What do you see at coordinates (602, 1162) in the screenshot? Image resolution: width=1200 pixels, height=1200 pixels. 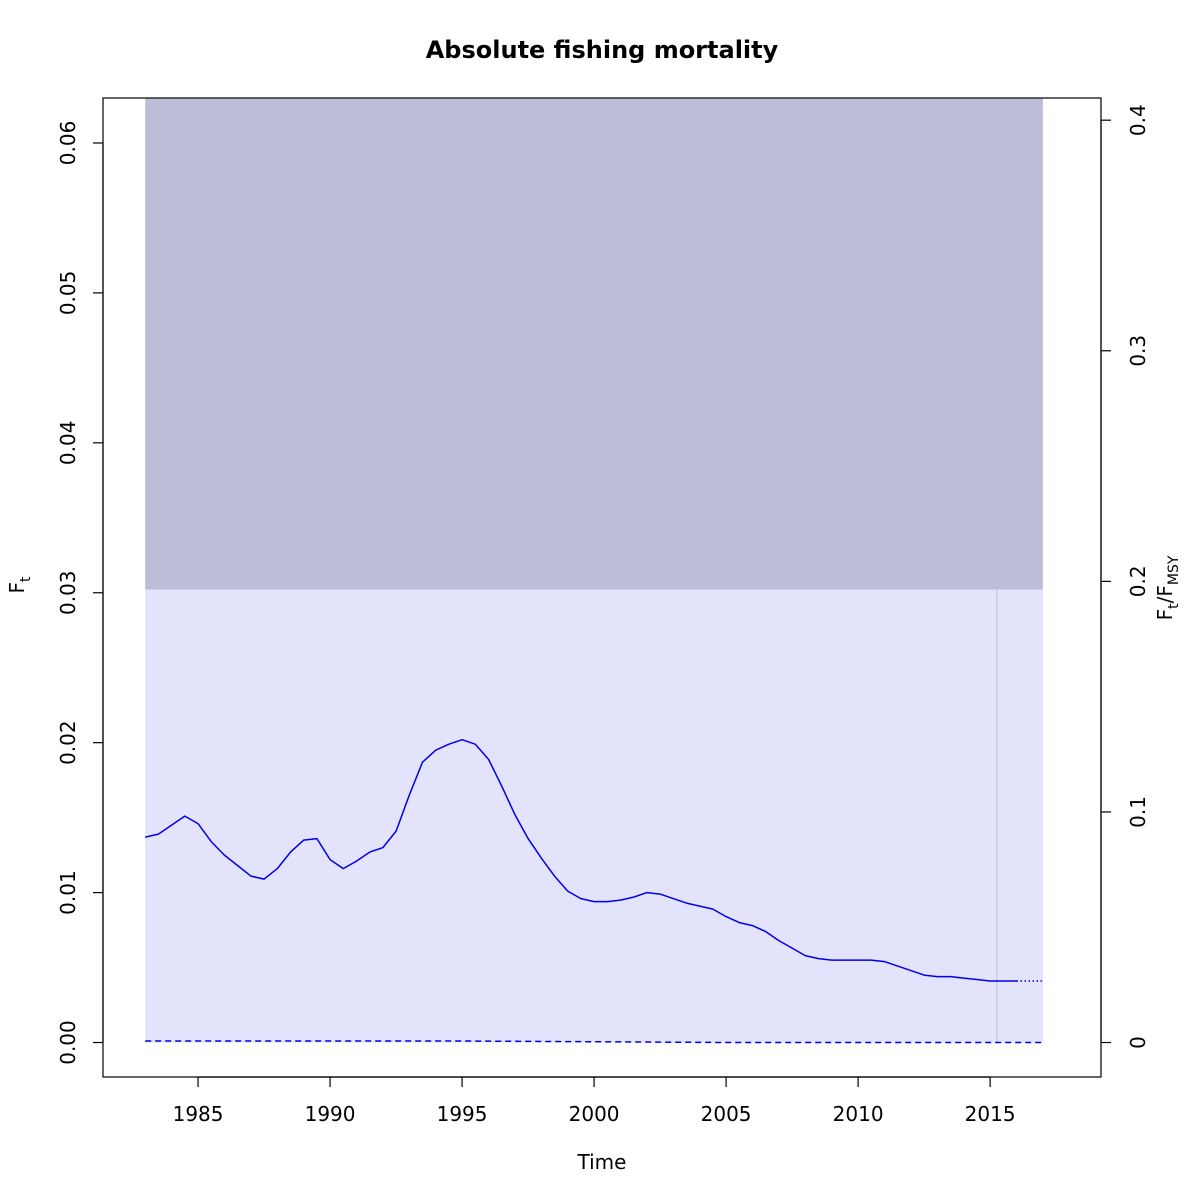 I see `x-axis-label: Time` at bounding box center [602, 1162].